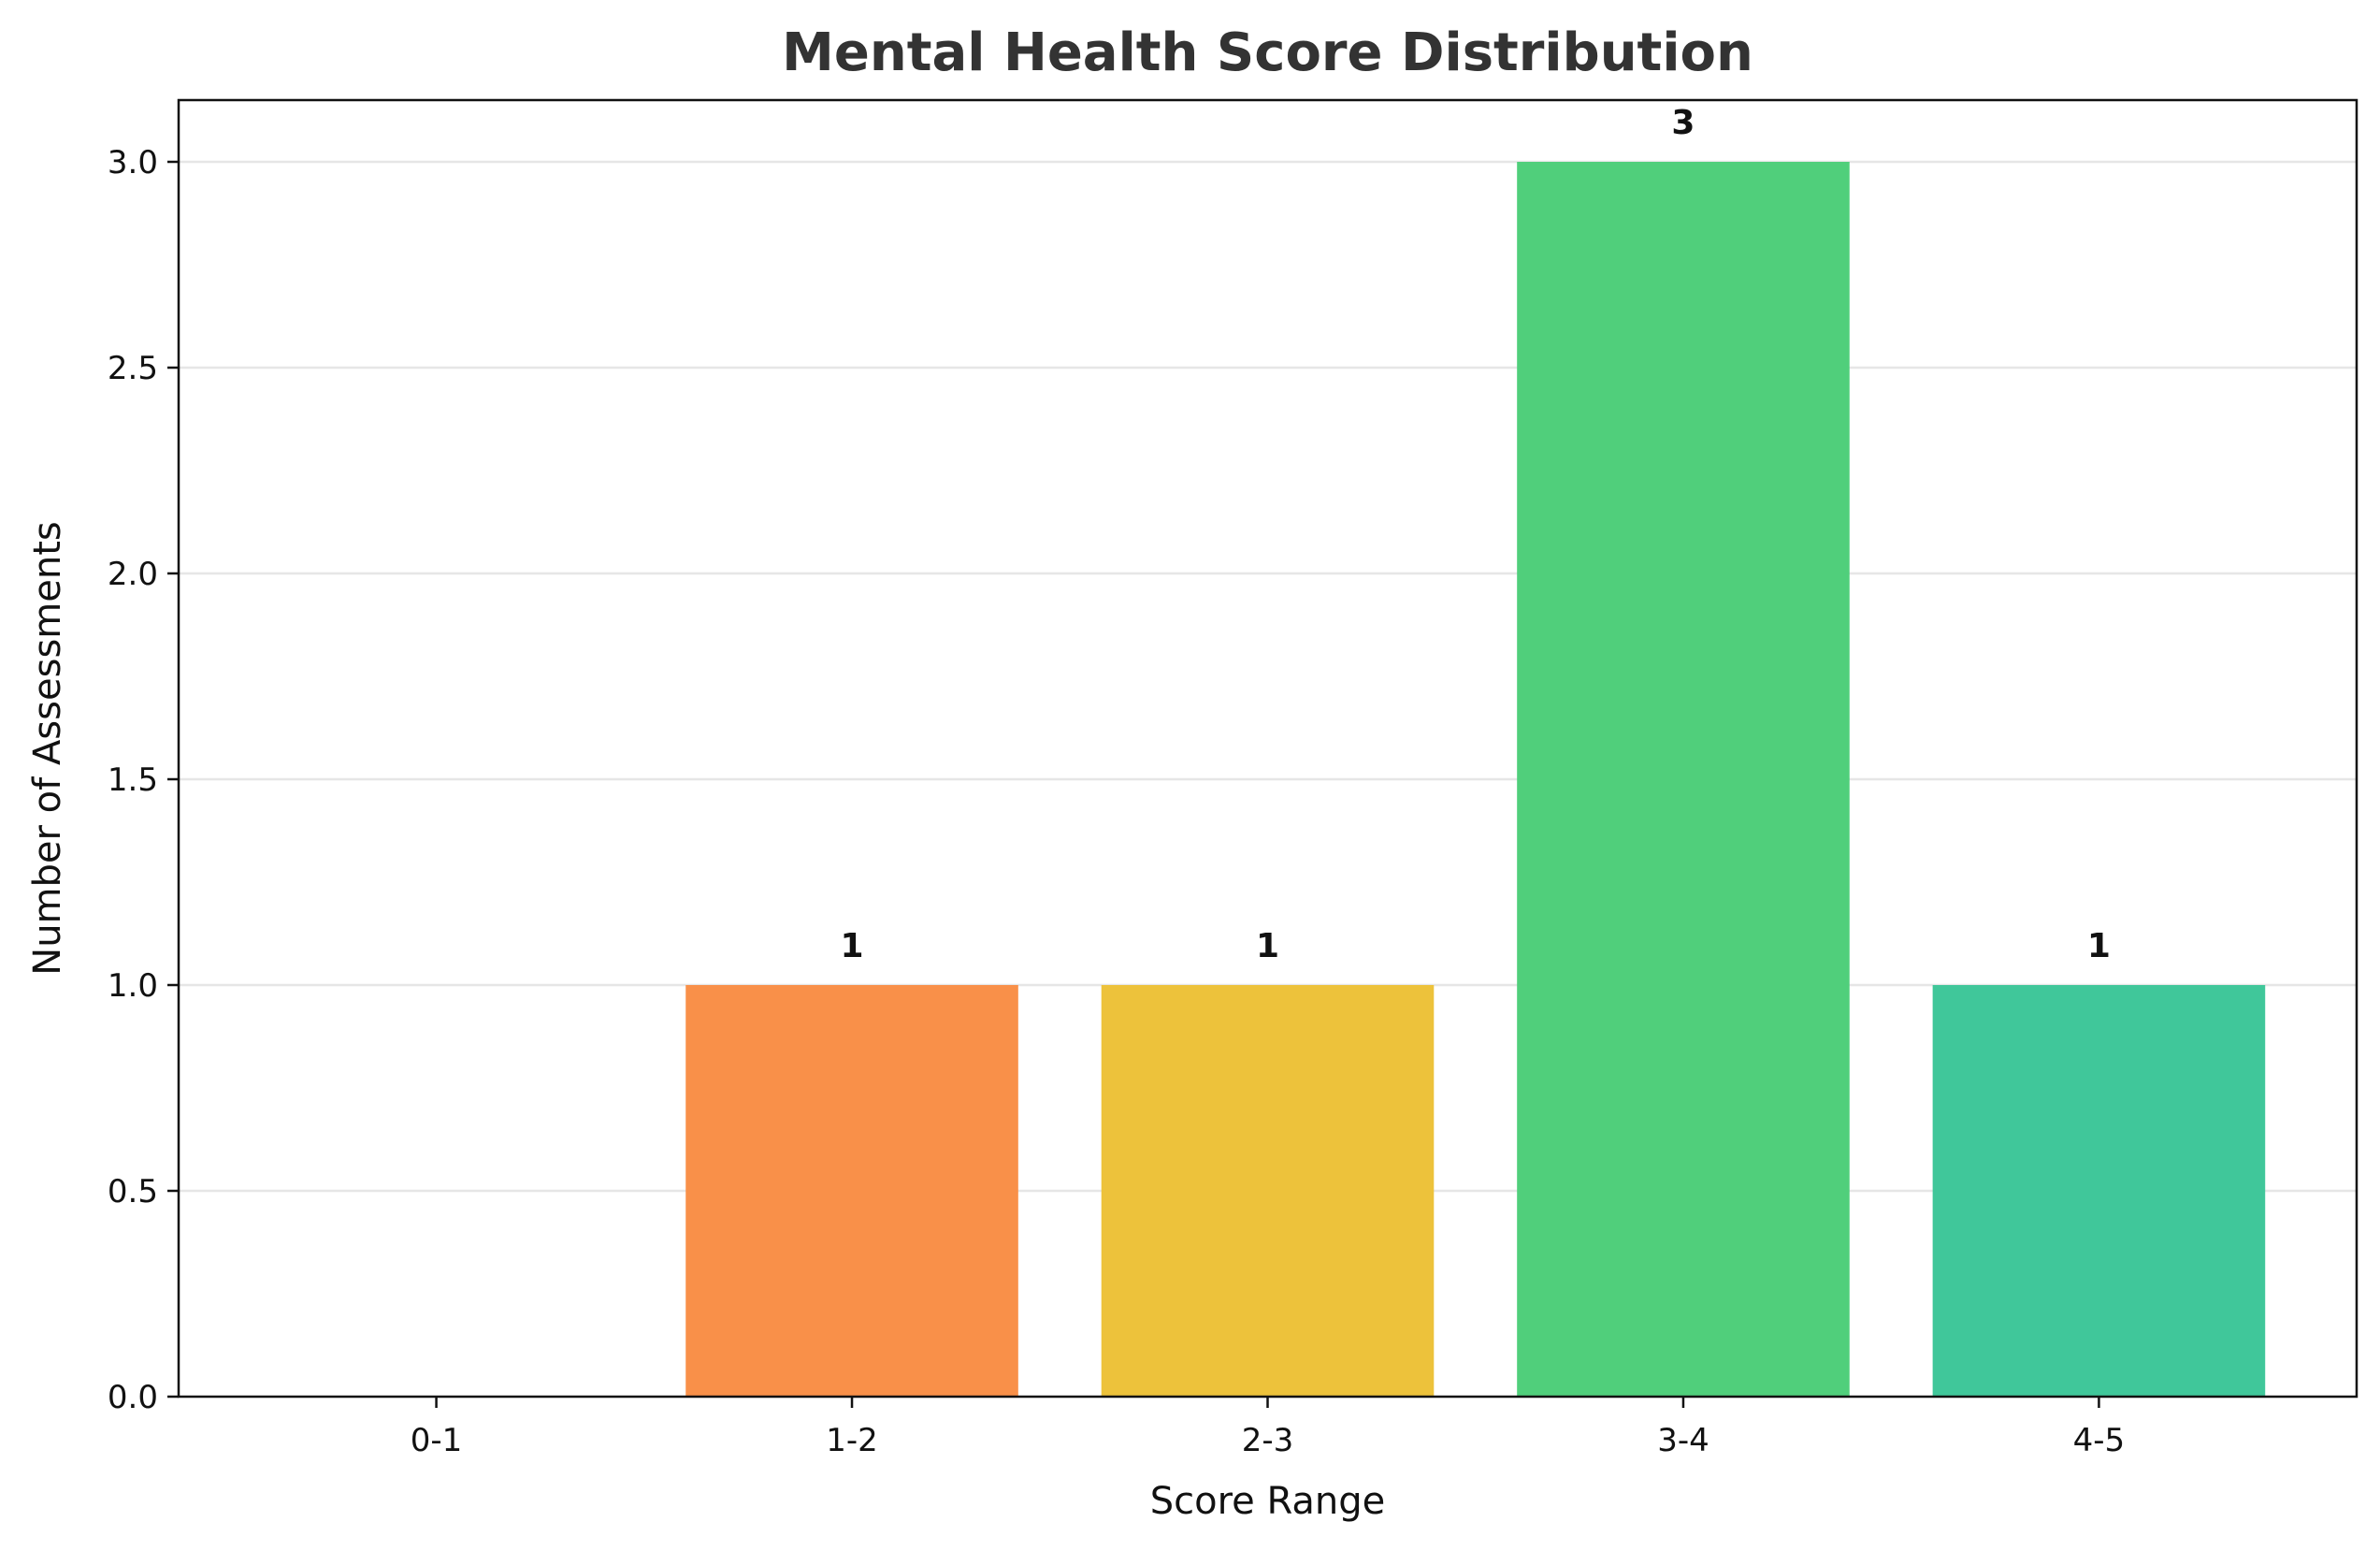 The height and width of the screenshot is (1551, 2380). I want to click on y-tick-label: 0.0, so click(133, 1397).